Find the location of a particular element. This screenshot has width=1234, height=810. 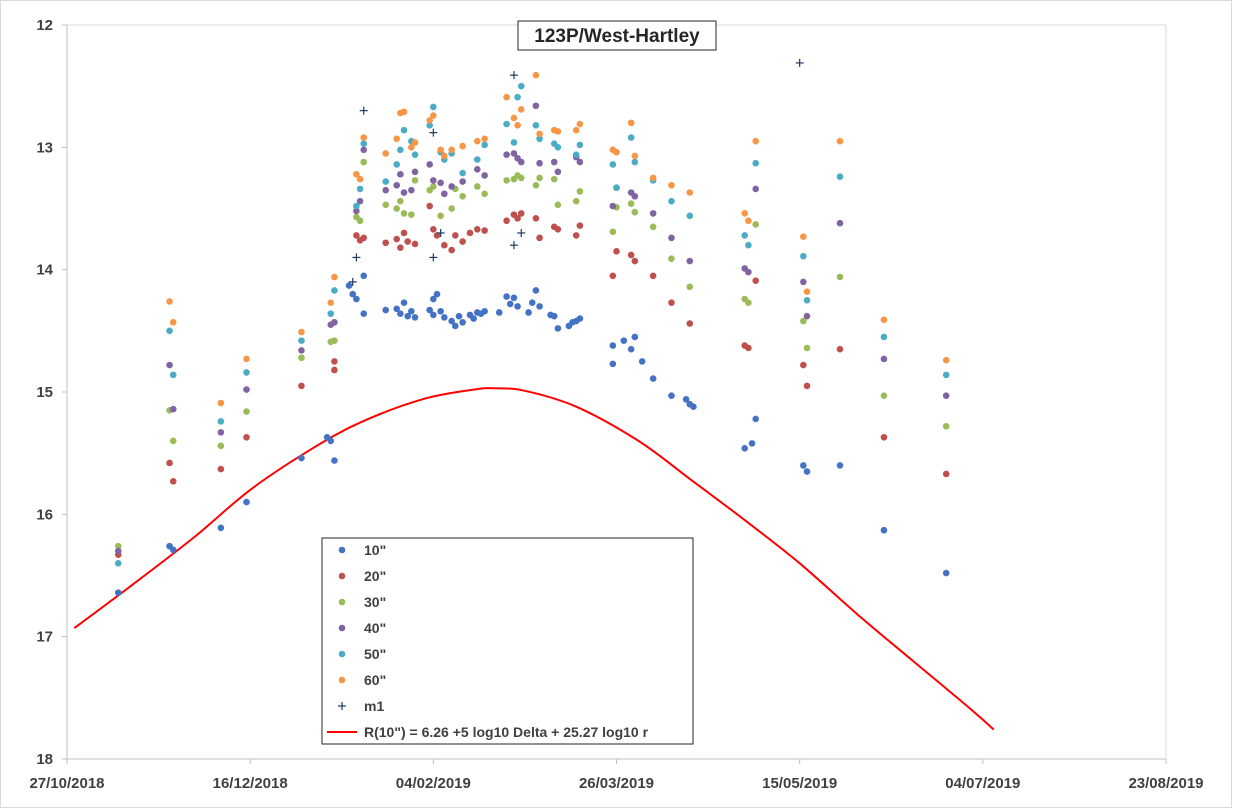

x-tick-label: 26/03/2019 is located at coordinates (616, 783).